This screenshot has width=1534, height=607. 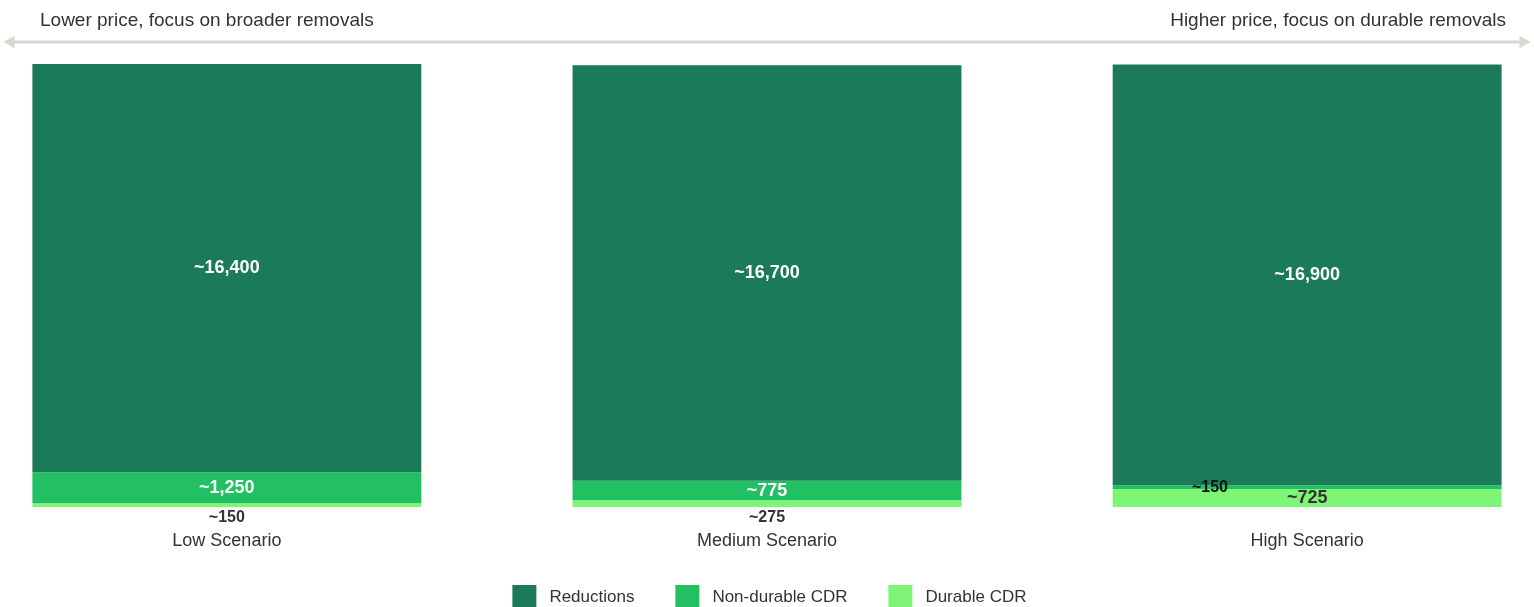 What do you see at coordinates (1307, 539) in the screenshot?
I see `x-tick-label: High Scenario` at bounding box center [1307, 539].